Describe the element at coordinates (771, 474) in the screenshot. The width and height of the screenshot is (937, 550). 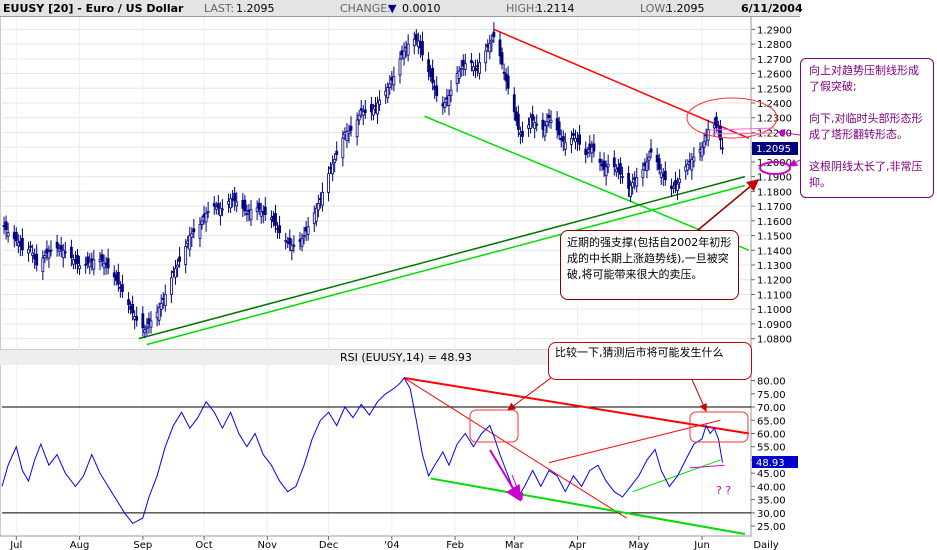
I see `rsi-y-tick-label: 45.00` at that location.